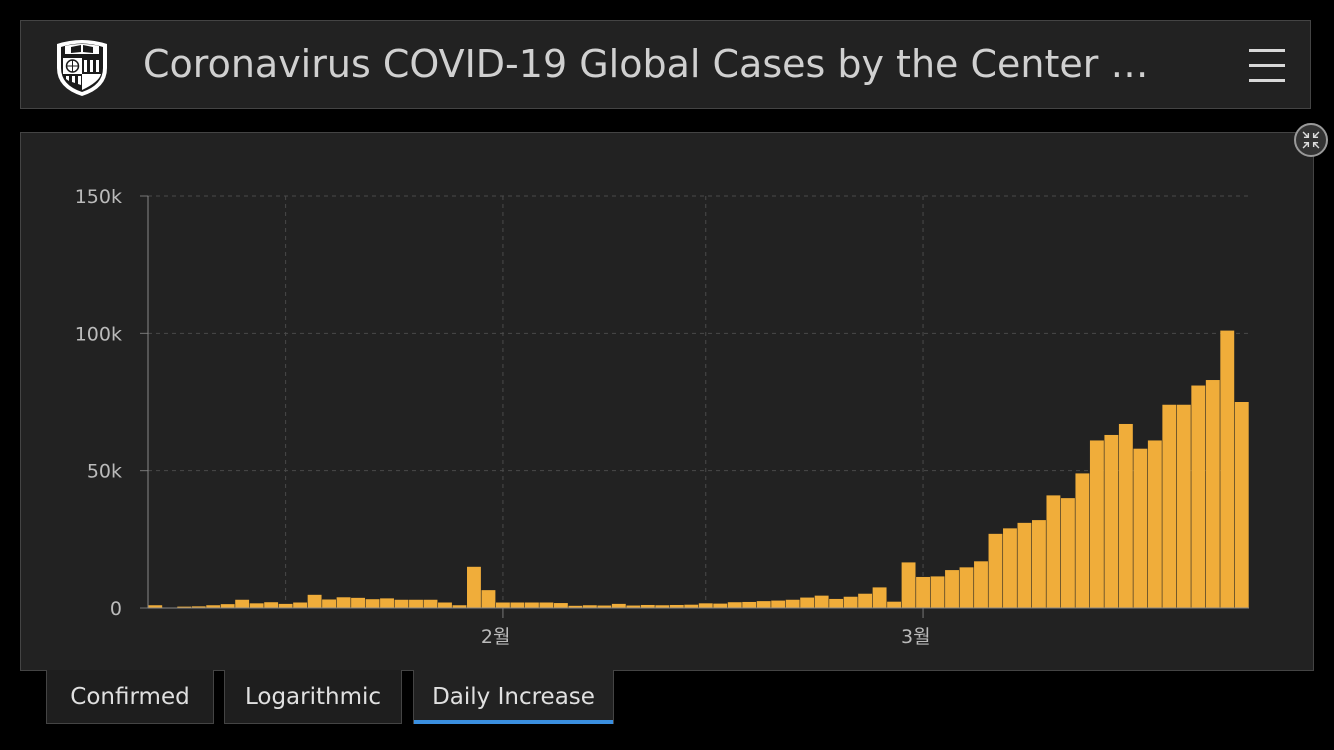 This screenshot has width=1334, height=750. Describe the element at coordinates (130, 697) in the screenshot. I see `tab-confirmed: Confirmed` at that location.